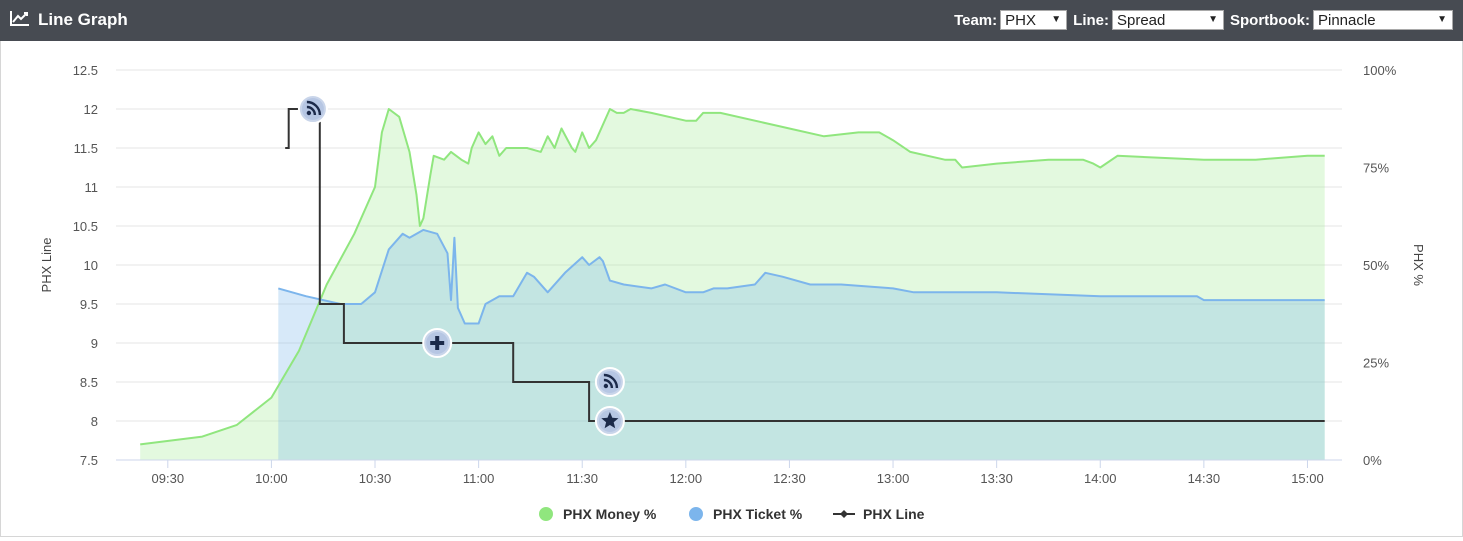  I want to click on x-tick-label: 14:00, so click(1100, 478).